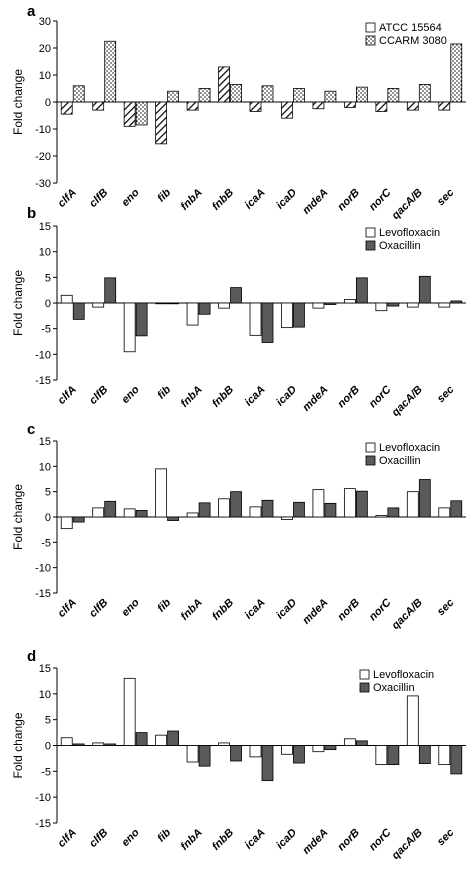 The height and width of the screenshot is (872, 471). I want to click on bar-ccarm-3080-fnbb, so click(236, 93).